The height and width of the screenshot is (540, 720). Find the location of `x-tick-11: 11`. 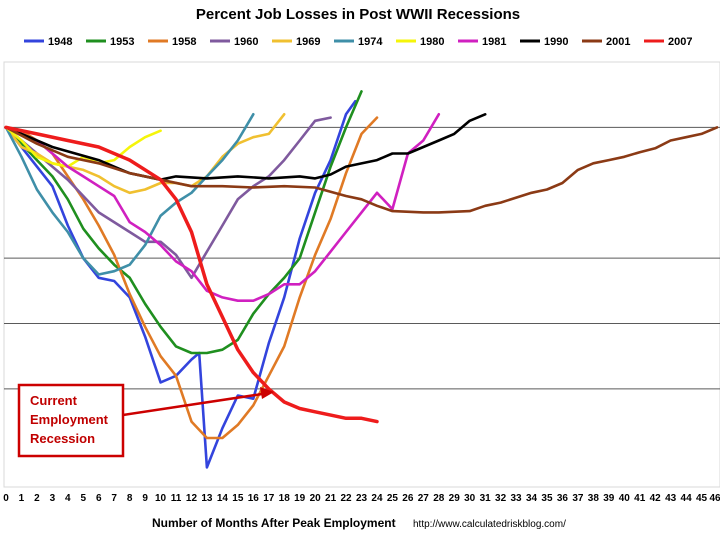

x-tick-11: 11 is located at coordinates (176, 498).